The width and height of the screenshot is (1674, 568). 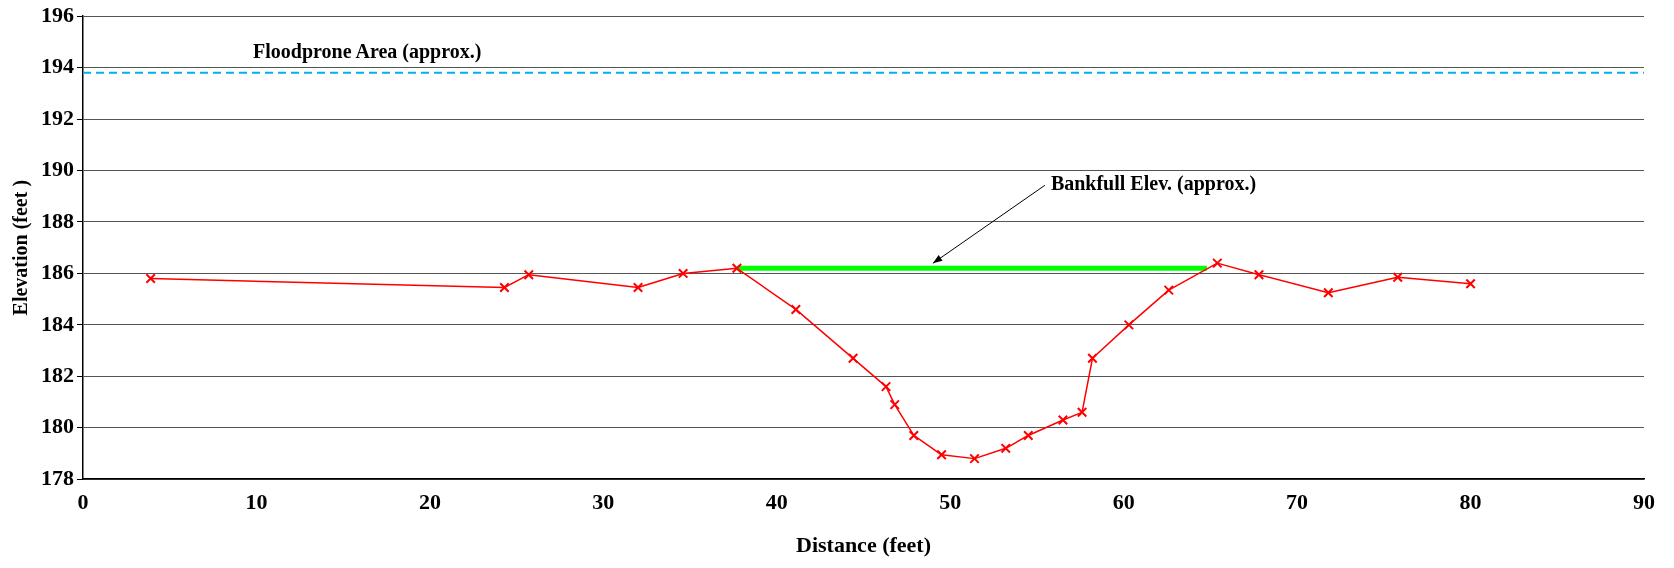 I want to click on x-axis-title: Distance (feet), so click(x=863, y=545).